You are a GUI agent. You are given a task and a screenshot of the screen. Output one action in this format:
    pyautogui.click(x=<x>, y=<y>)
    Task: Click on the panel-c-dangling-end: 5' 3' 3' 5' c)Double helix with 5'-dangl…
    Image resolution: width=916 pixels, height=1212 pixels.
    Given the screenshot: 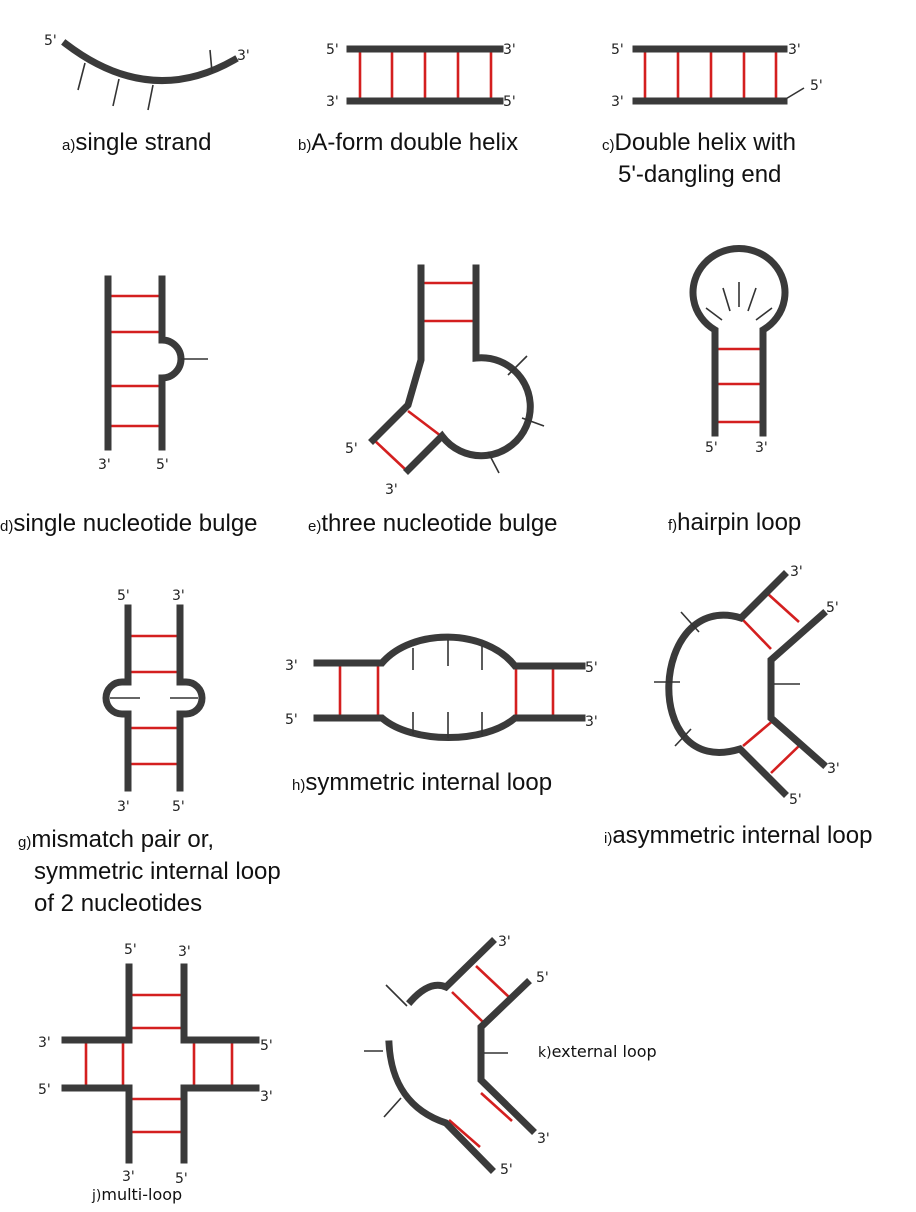 What is the action you would take?
    pyautogui.click(x=712, y=115)
    